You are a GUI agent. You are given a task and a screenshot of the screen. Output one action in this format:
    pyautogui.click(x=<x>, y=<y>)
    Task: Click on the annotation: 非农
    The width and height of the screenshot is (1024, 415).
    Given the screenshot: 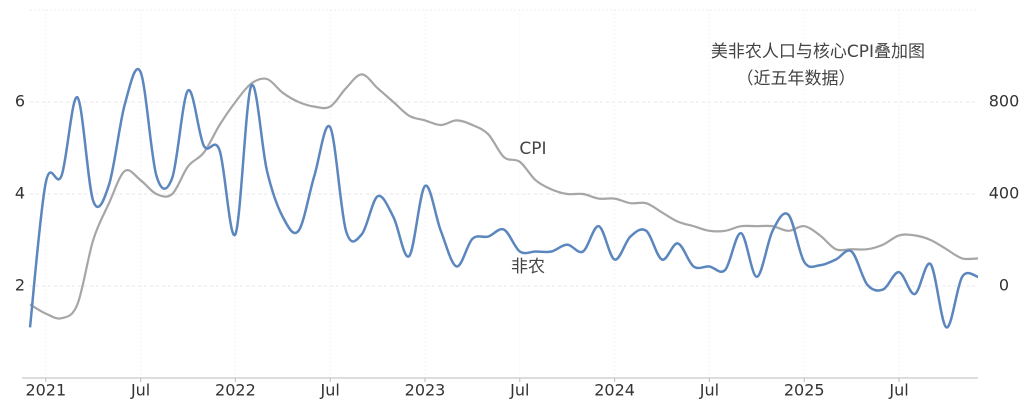 What is the action you would take?
    pyautogui.click(x=528, y=267)
    